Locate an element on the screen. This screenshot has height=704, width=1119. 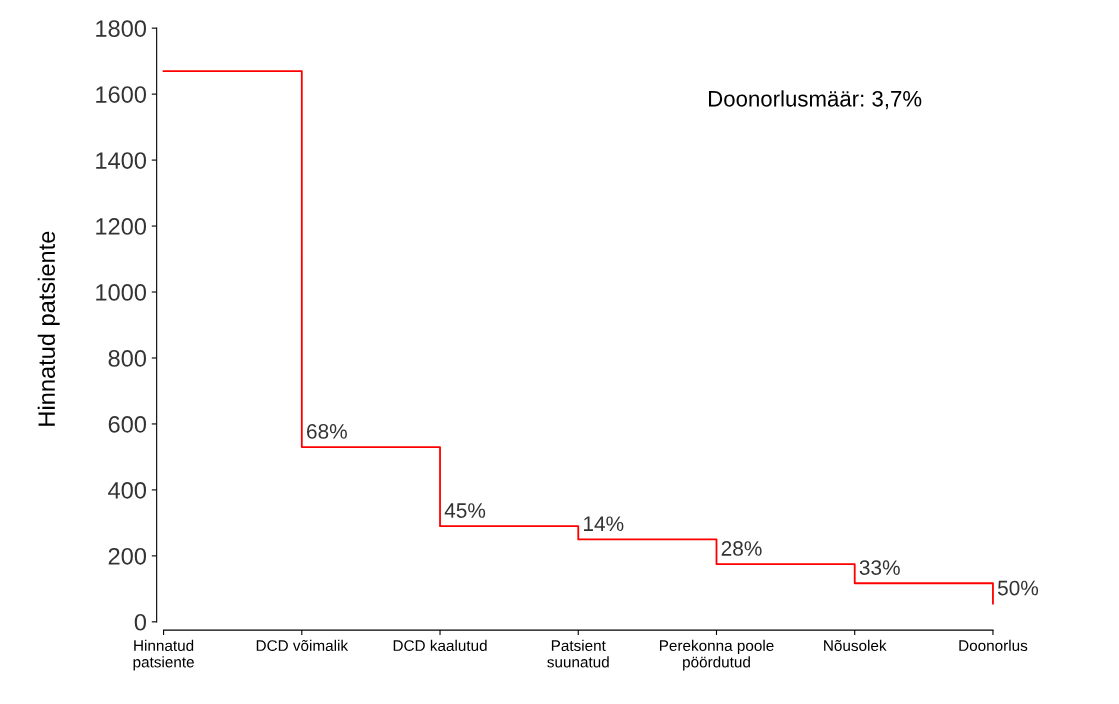
x-tick-label: Hinnatud patsiente is located at coordinates (163, 655).